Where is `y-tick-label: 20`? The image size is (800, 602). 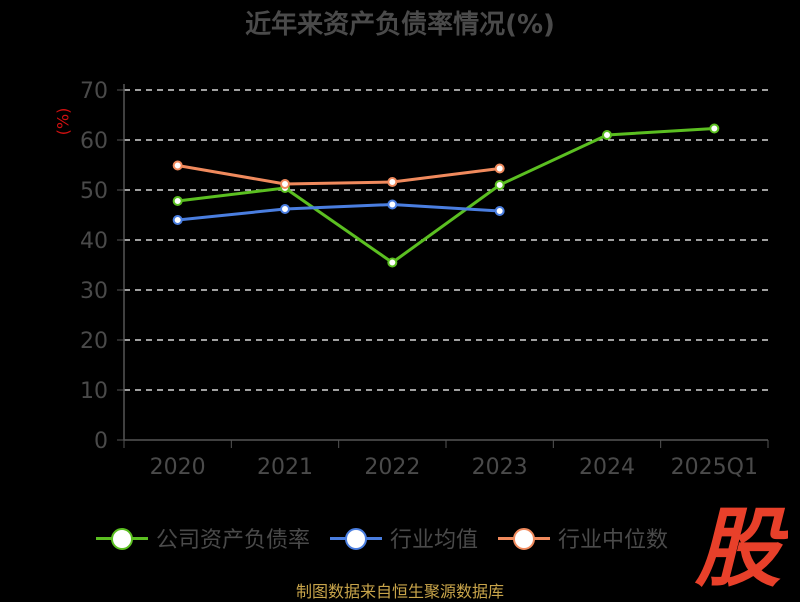 y-tick-label: 20 is located at coordinates (94, 341).